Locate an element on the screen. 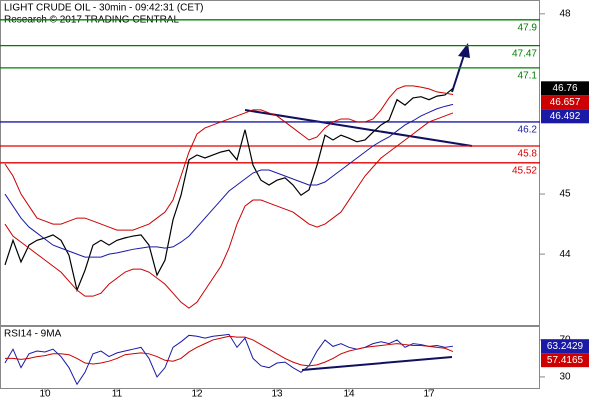 The height and width of the screenshot is (400, 590). level-label: 45.52 is located at coordinates (524, 170).